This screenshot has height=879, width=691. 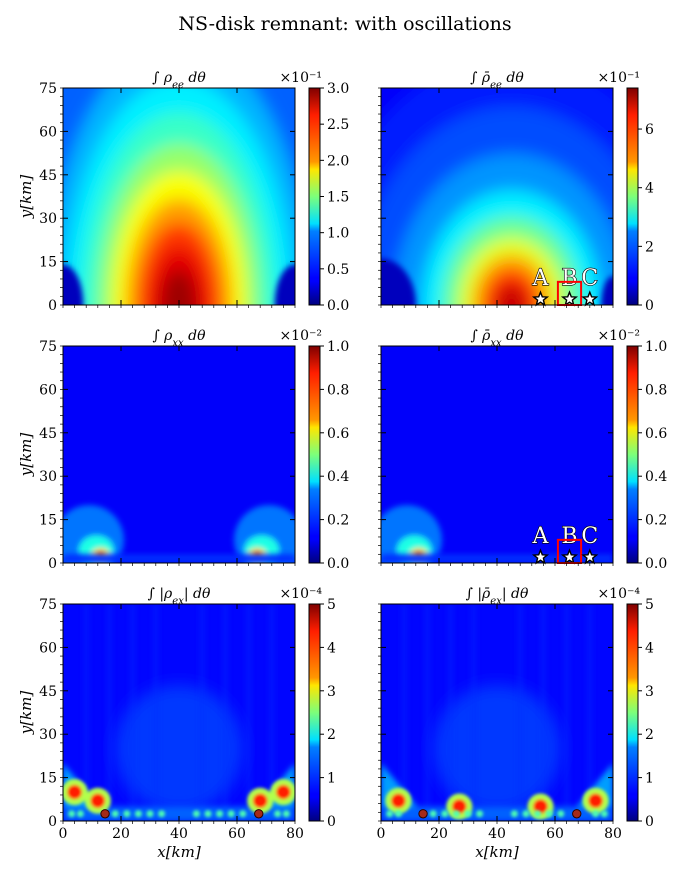 What do you see at coordinates (338, 161) in the screenshot?
I see `colorbar-tick-label: 2.0` at bounding box center [338, 161].